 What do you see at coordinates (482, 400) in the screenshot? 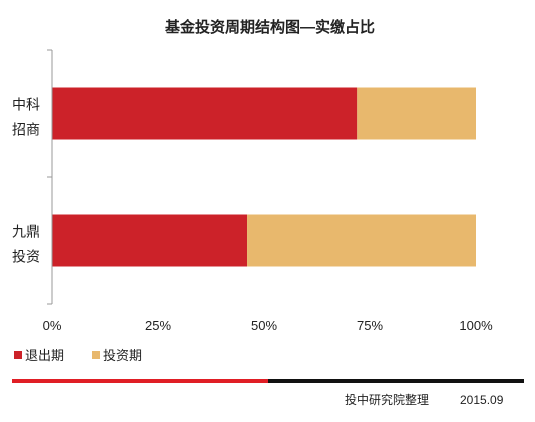
I see `source-date: 2015.09` at bounding box center [482, 400].